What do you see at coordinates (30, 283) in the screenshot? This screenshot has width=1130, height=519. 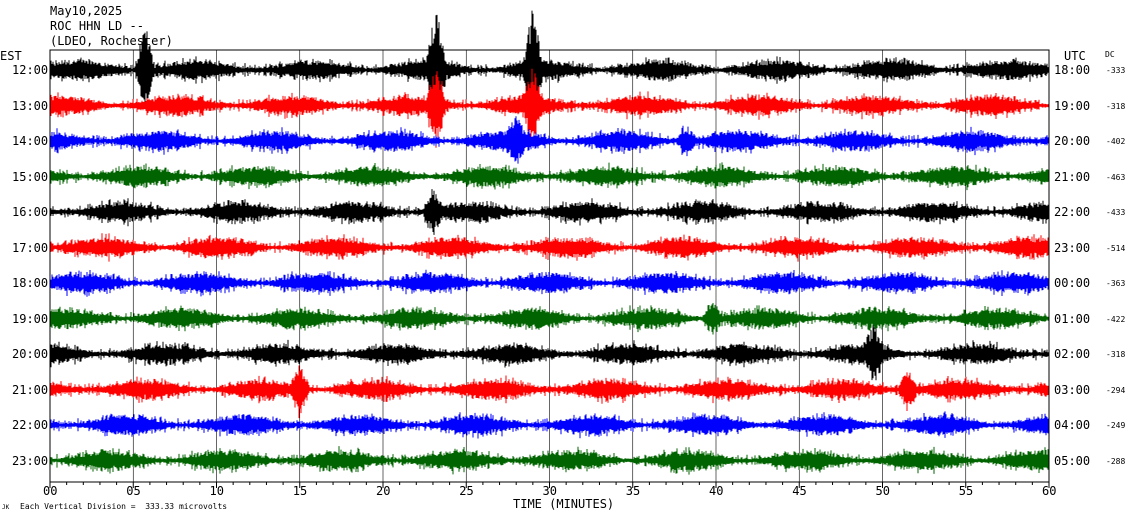 I see `est-hour-label: 18:00` at bounding box center [30, 283].